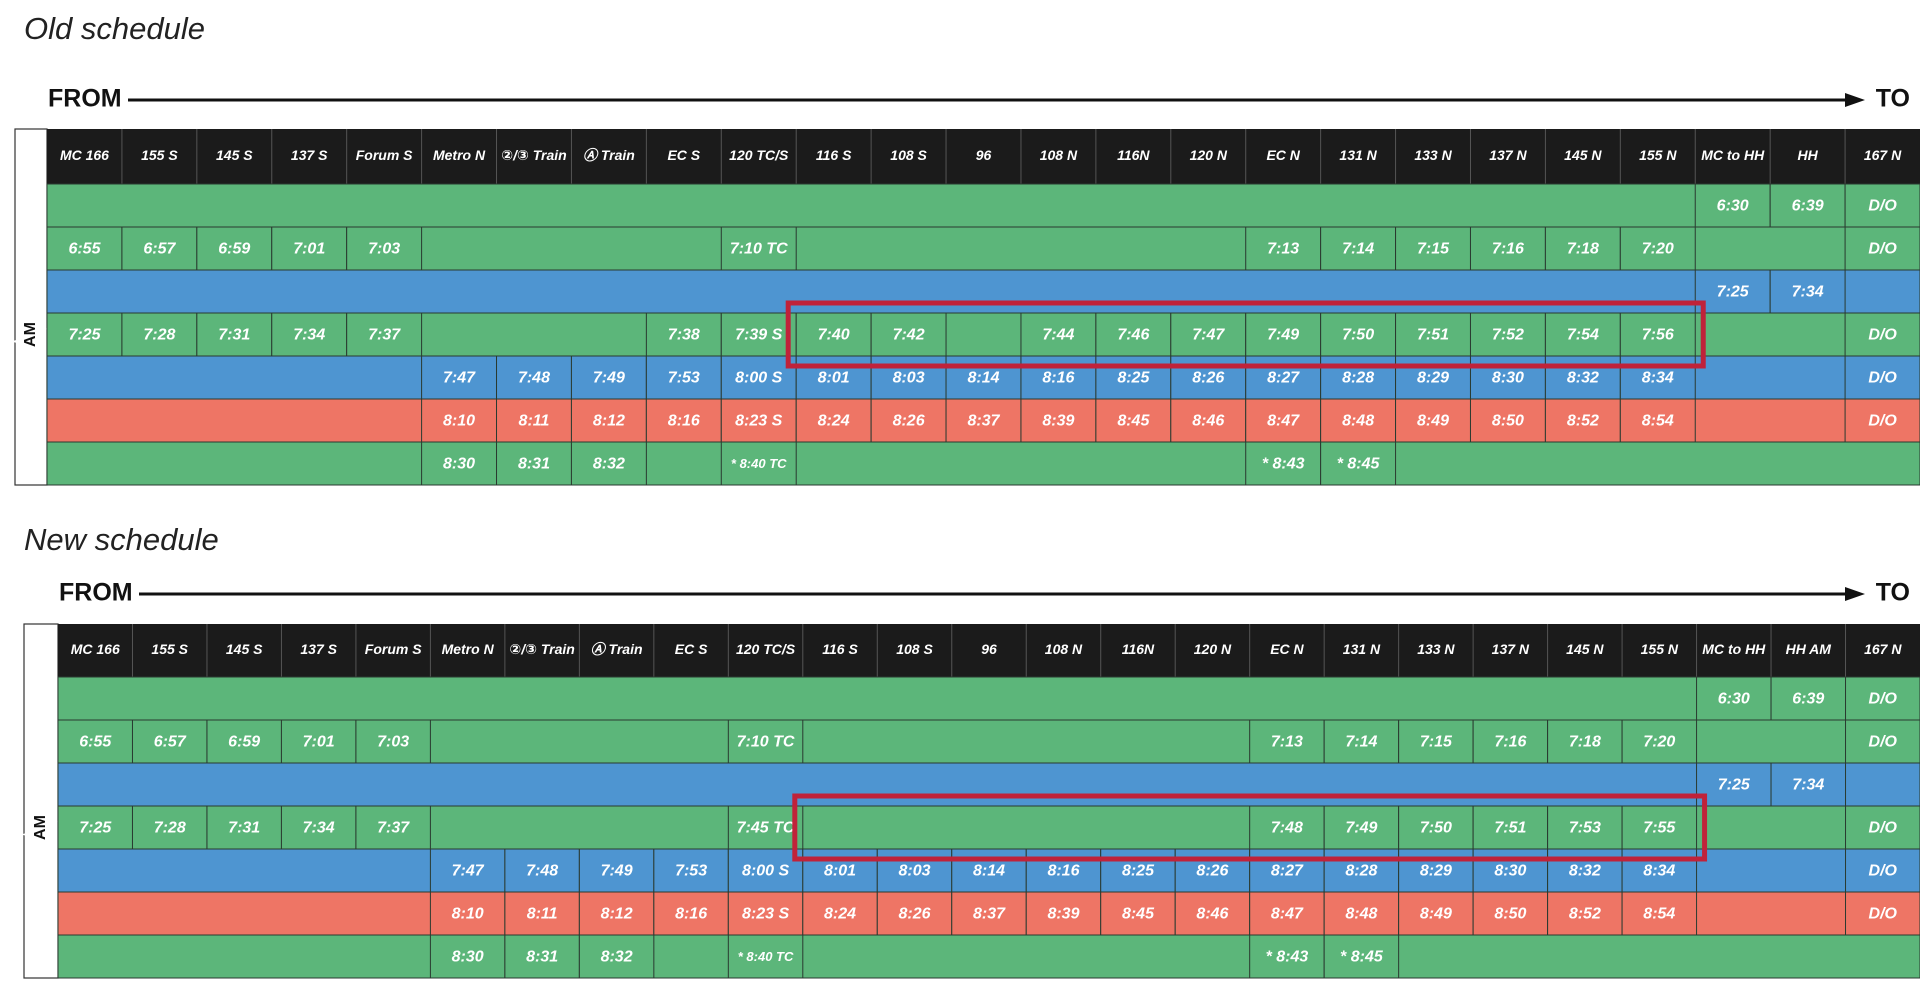 The width and height of the screenshot is (1920, 983). Describe the element at coordinates (1287, 871) in the screenshot. I see `time-text: 8:27` at that location.